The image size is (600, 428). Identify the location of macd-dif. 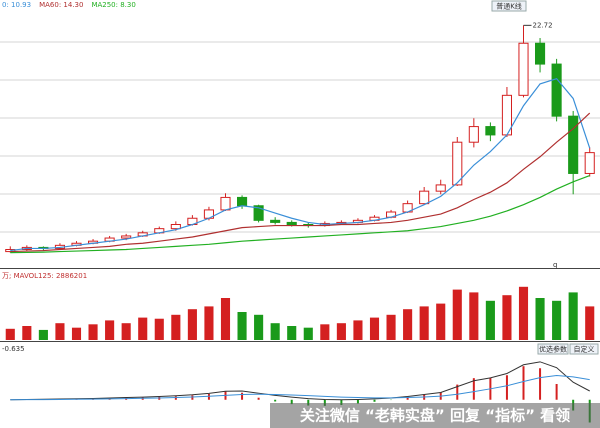
(300, 381).